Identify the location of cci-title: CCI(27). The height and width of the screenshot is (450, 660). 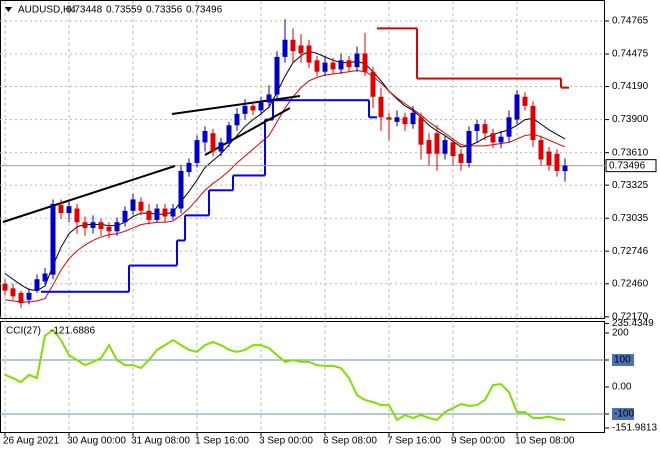
(23, 331).